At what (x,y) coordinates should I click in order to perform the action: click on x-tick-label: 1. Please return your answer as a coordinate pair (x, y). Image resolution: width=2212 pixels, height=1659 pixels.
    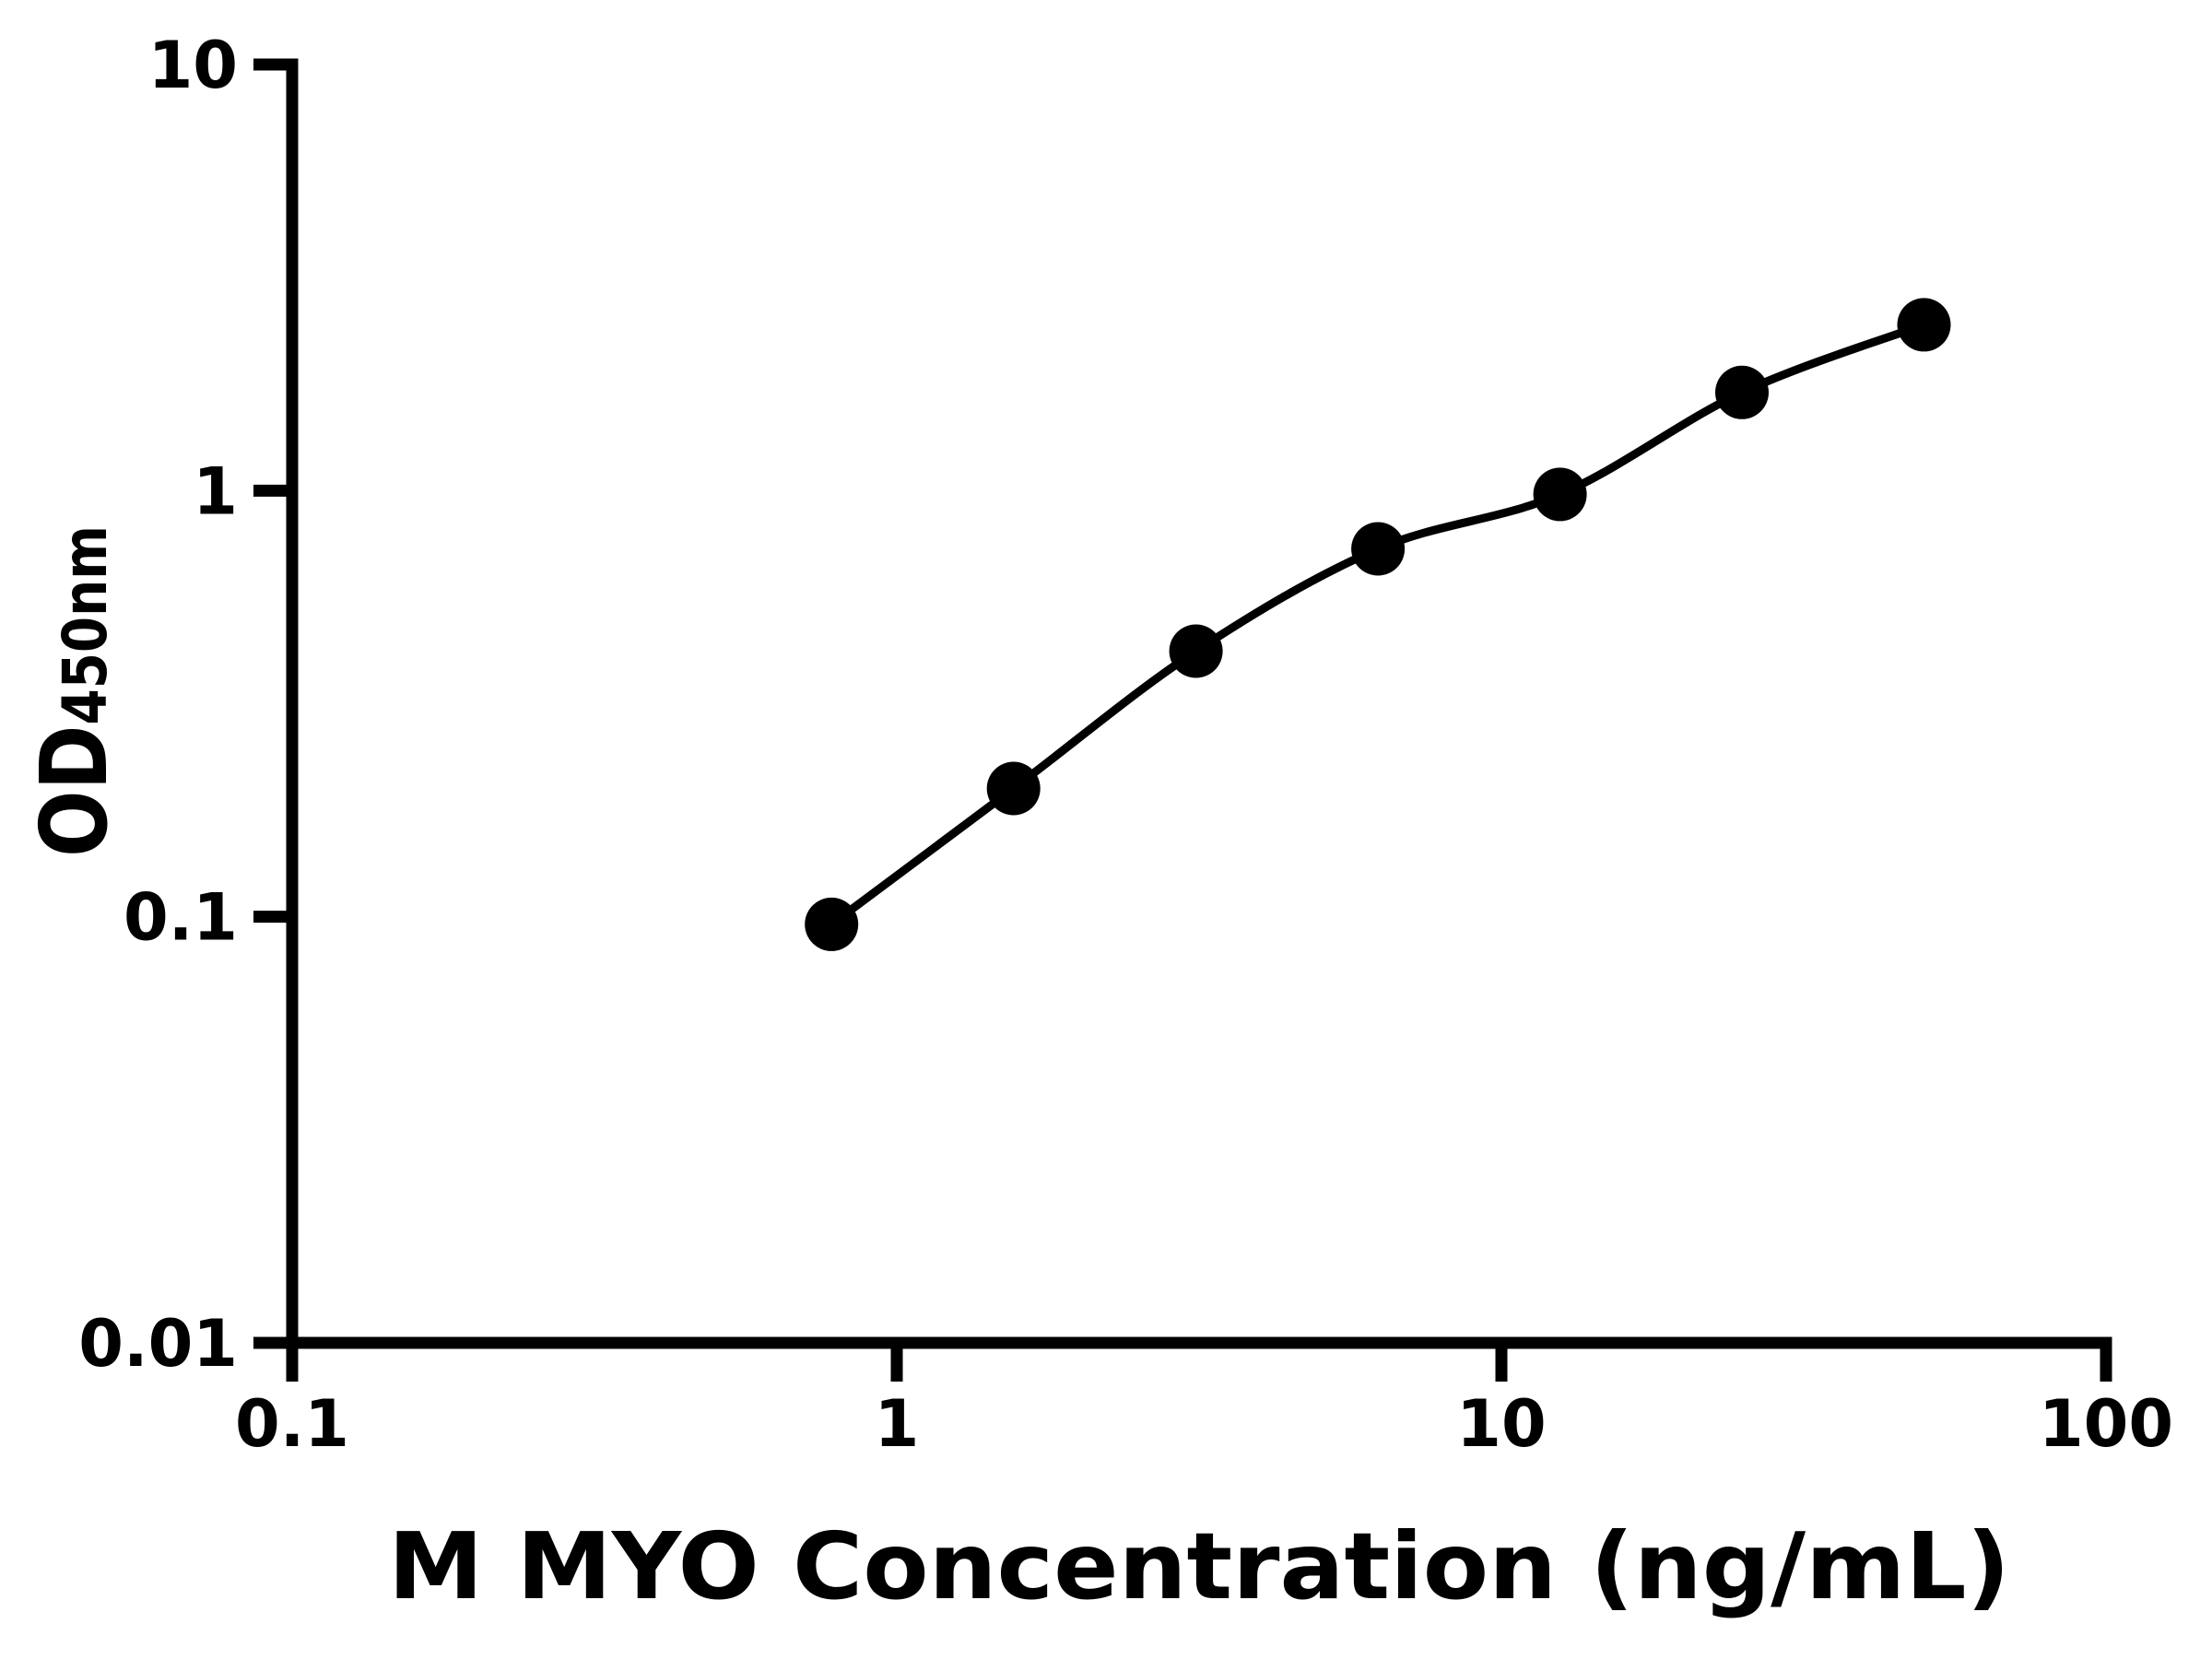
    Looking at the image, I should click on (897, 1424).